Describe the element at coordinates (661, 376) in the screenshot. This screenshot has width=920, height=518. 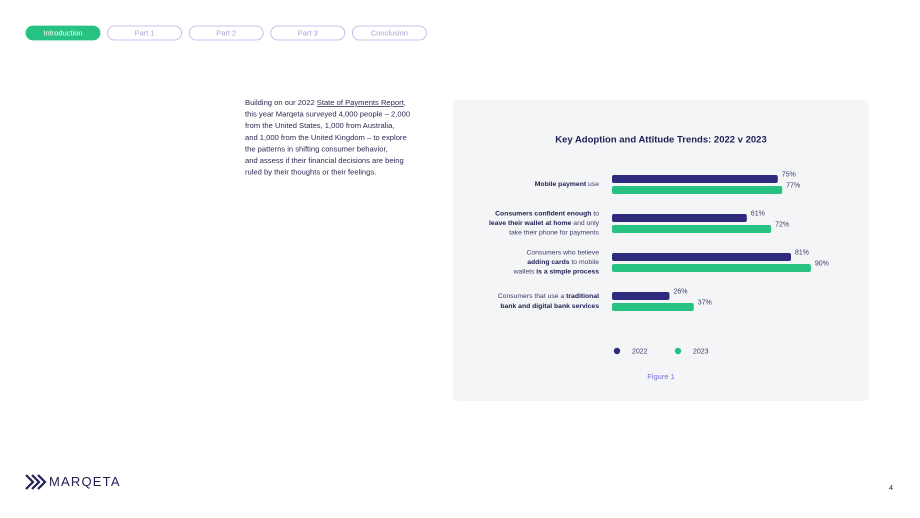
I see `caption: Figure 1` at that location.